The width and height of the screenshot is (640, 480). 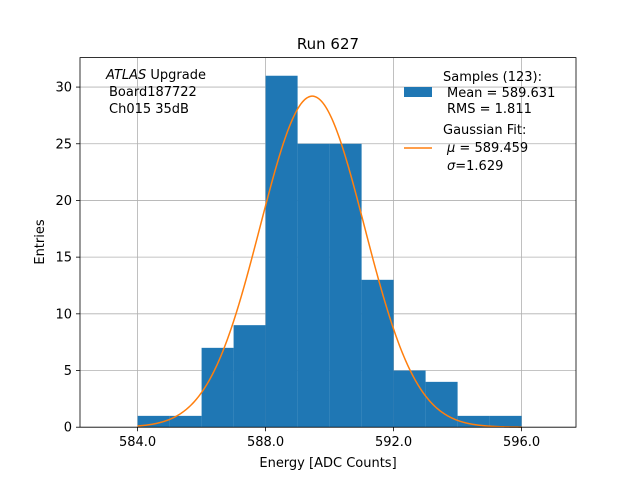 I want to click on y-tick-label-4: 20, so click(x=63, y=201).